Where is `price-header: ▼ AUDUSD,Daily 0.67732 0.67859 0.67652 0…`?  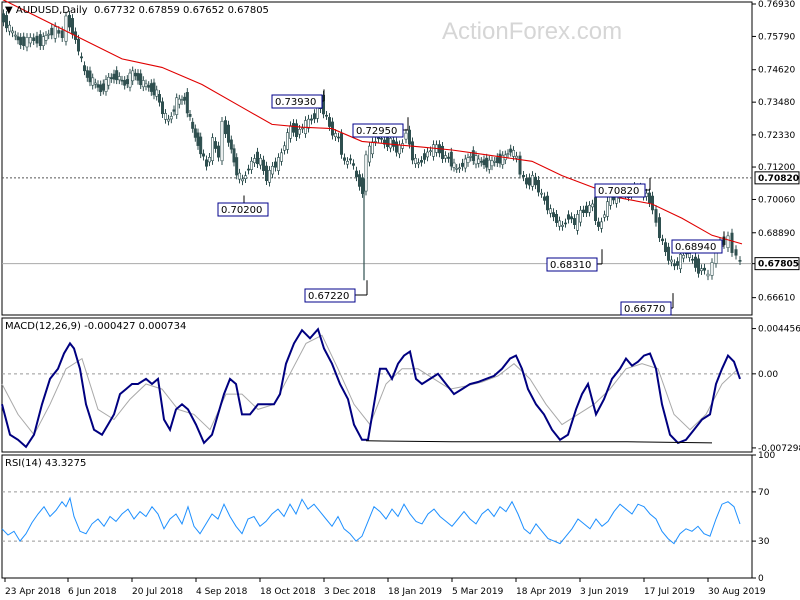 price-header: ▼ AUDUSD,Daily 0.67732 0.67859 0.67652 0… is located at coordinates (137, 10).